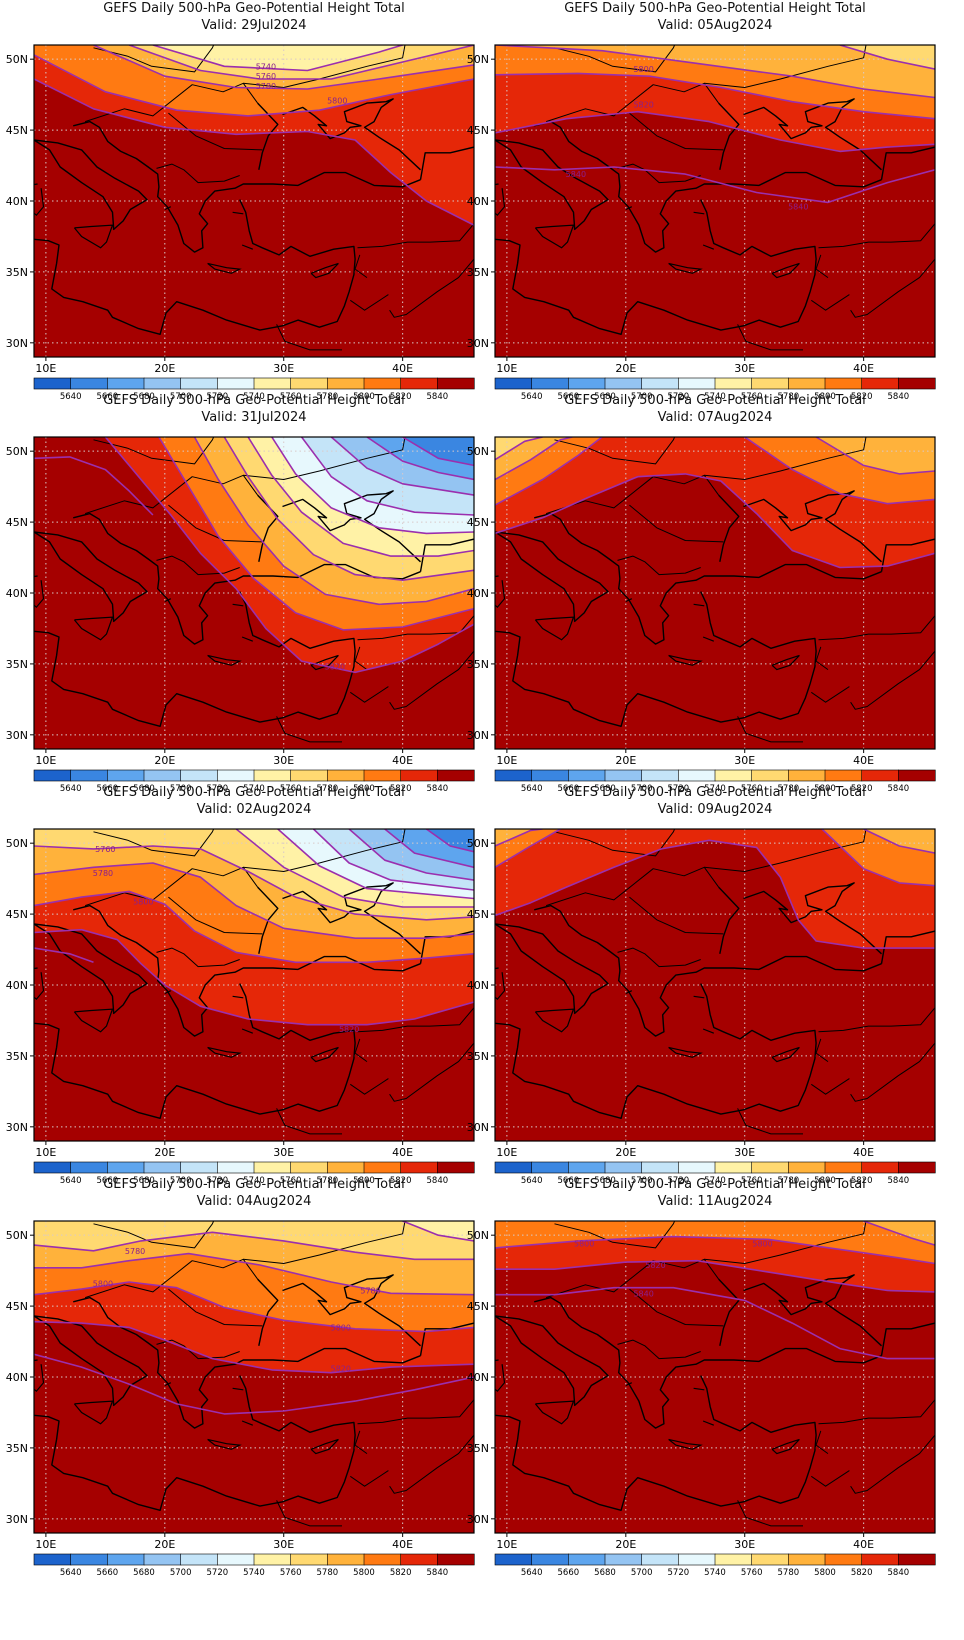 The width and height of the screenshot is (964, 1640). What do you see at coordinates (789, 1573) in the screenshot?
I see `colorbar-label: 5780` at bounding box center [789, 1573].